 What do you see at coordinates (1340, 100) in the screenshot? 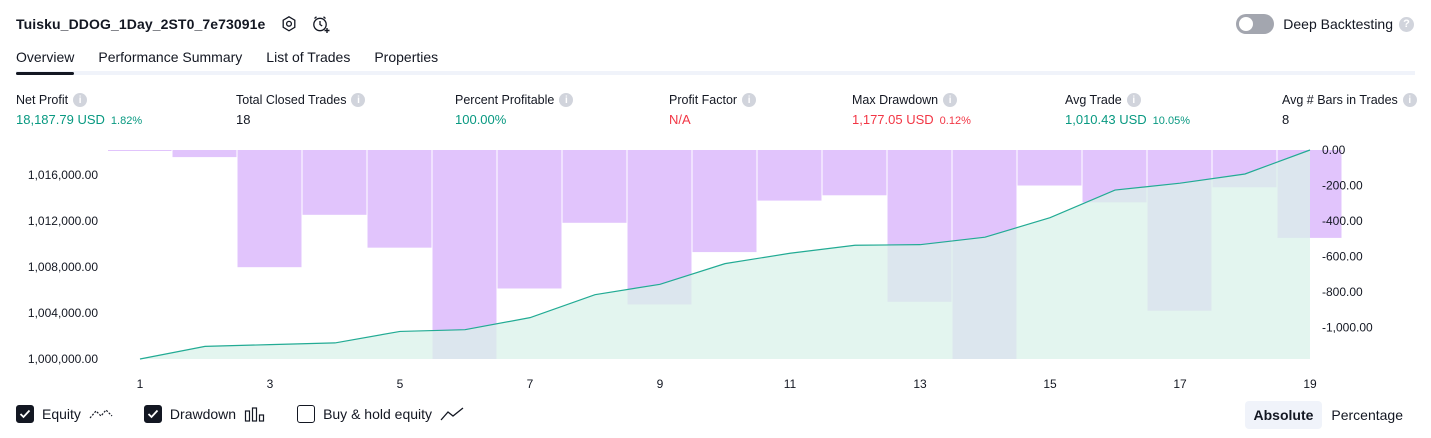
I see `metric-label: Avg # Bars in Trades` at bounding box center [1340, 100].